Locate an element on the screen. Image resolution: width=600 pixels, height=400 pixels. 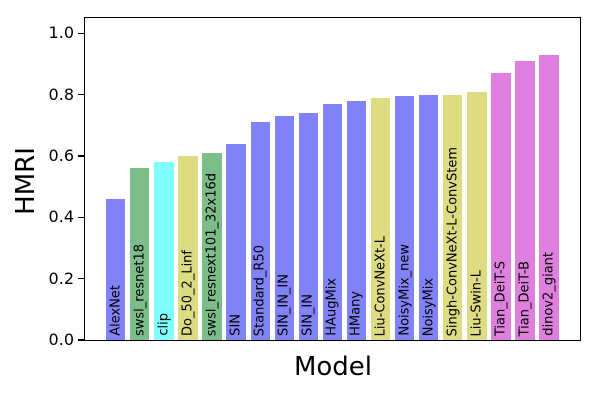
y-tick-label: 0.6 is located at coordinates (61, 155).